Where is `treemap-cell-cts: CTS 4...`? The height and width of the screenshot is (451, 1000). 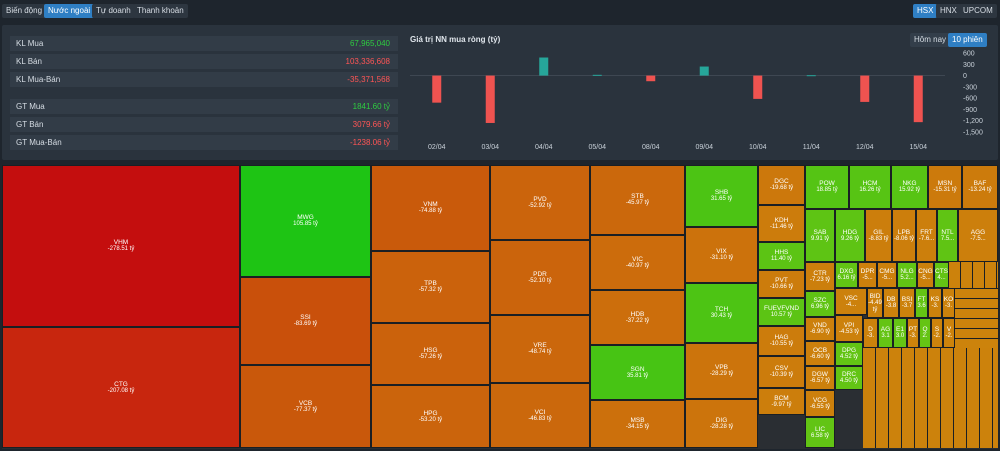 treemap-cell-cts: CTS 4... is located at coordinates (941, 275).